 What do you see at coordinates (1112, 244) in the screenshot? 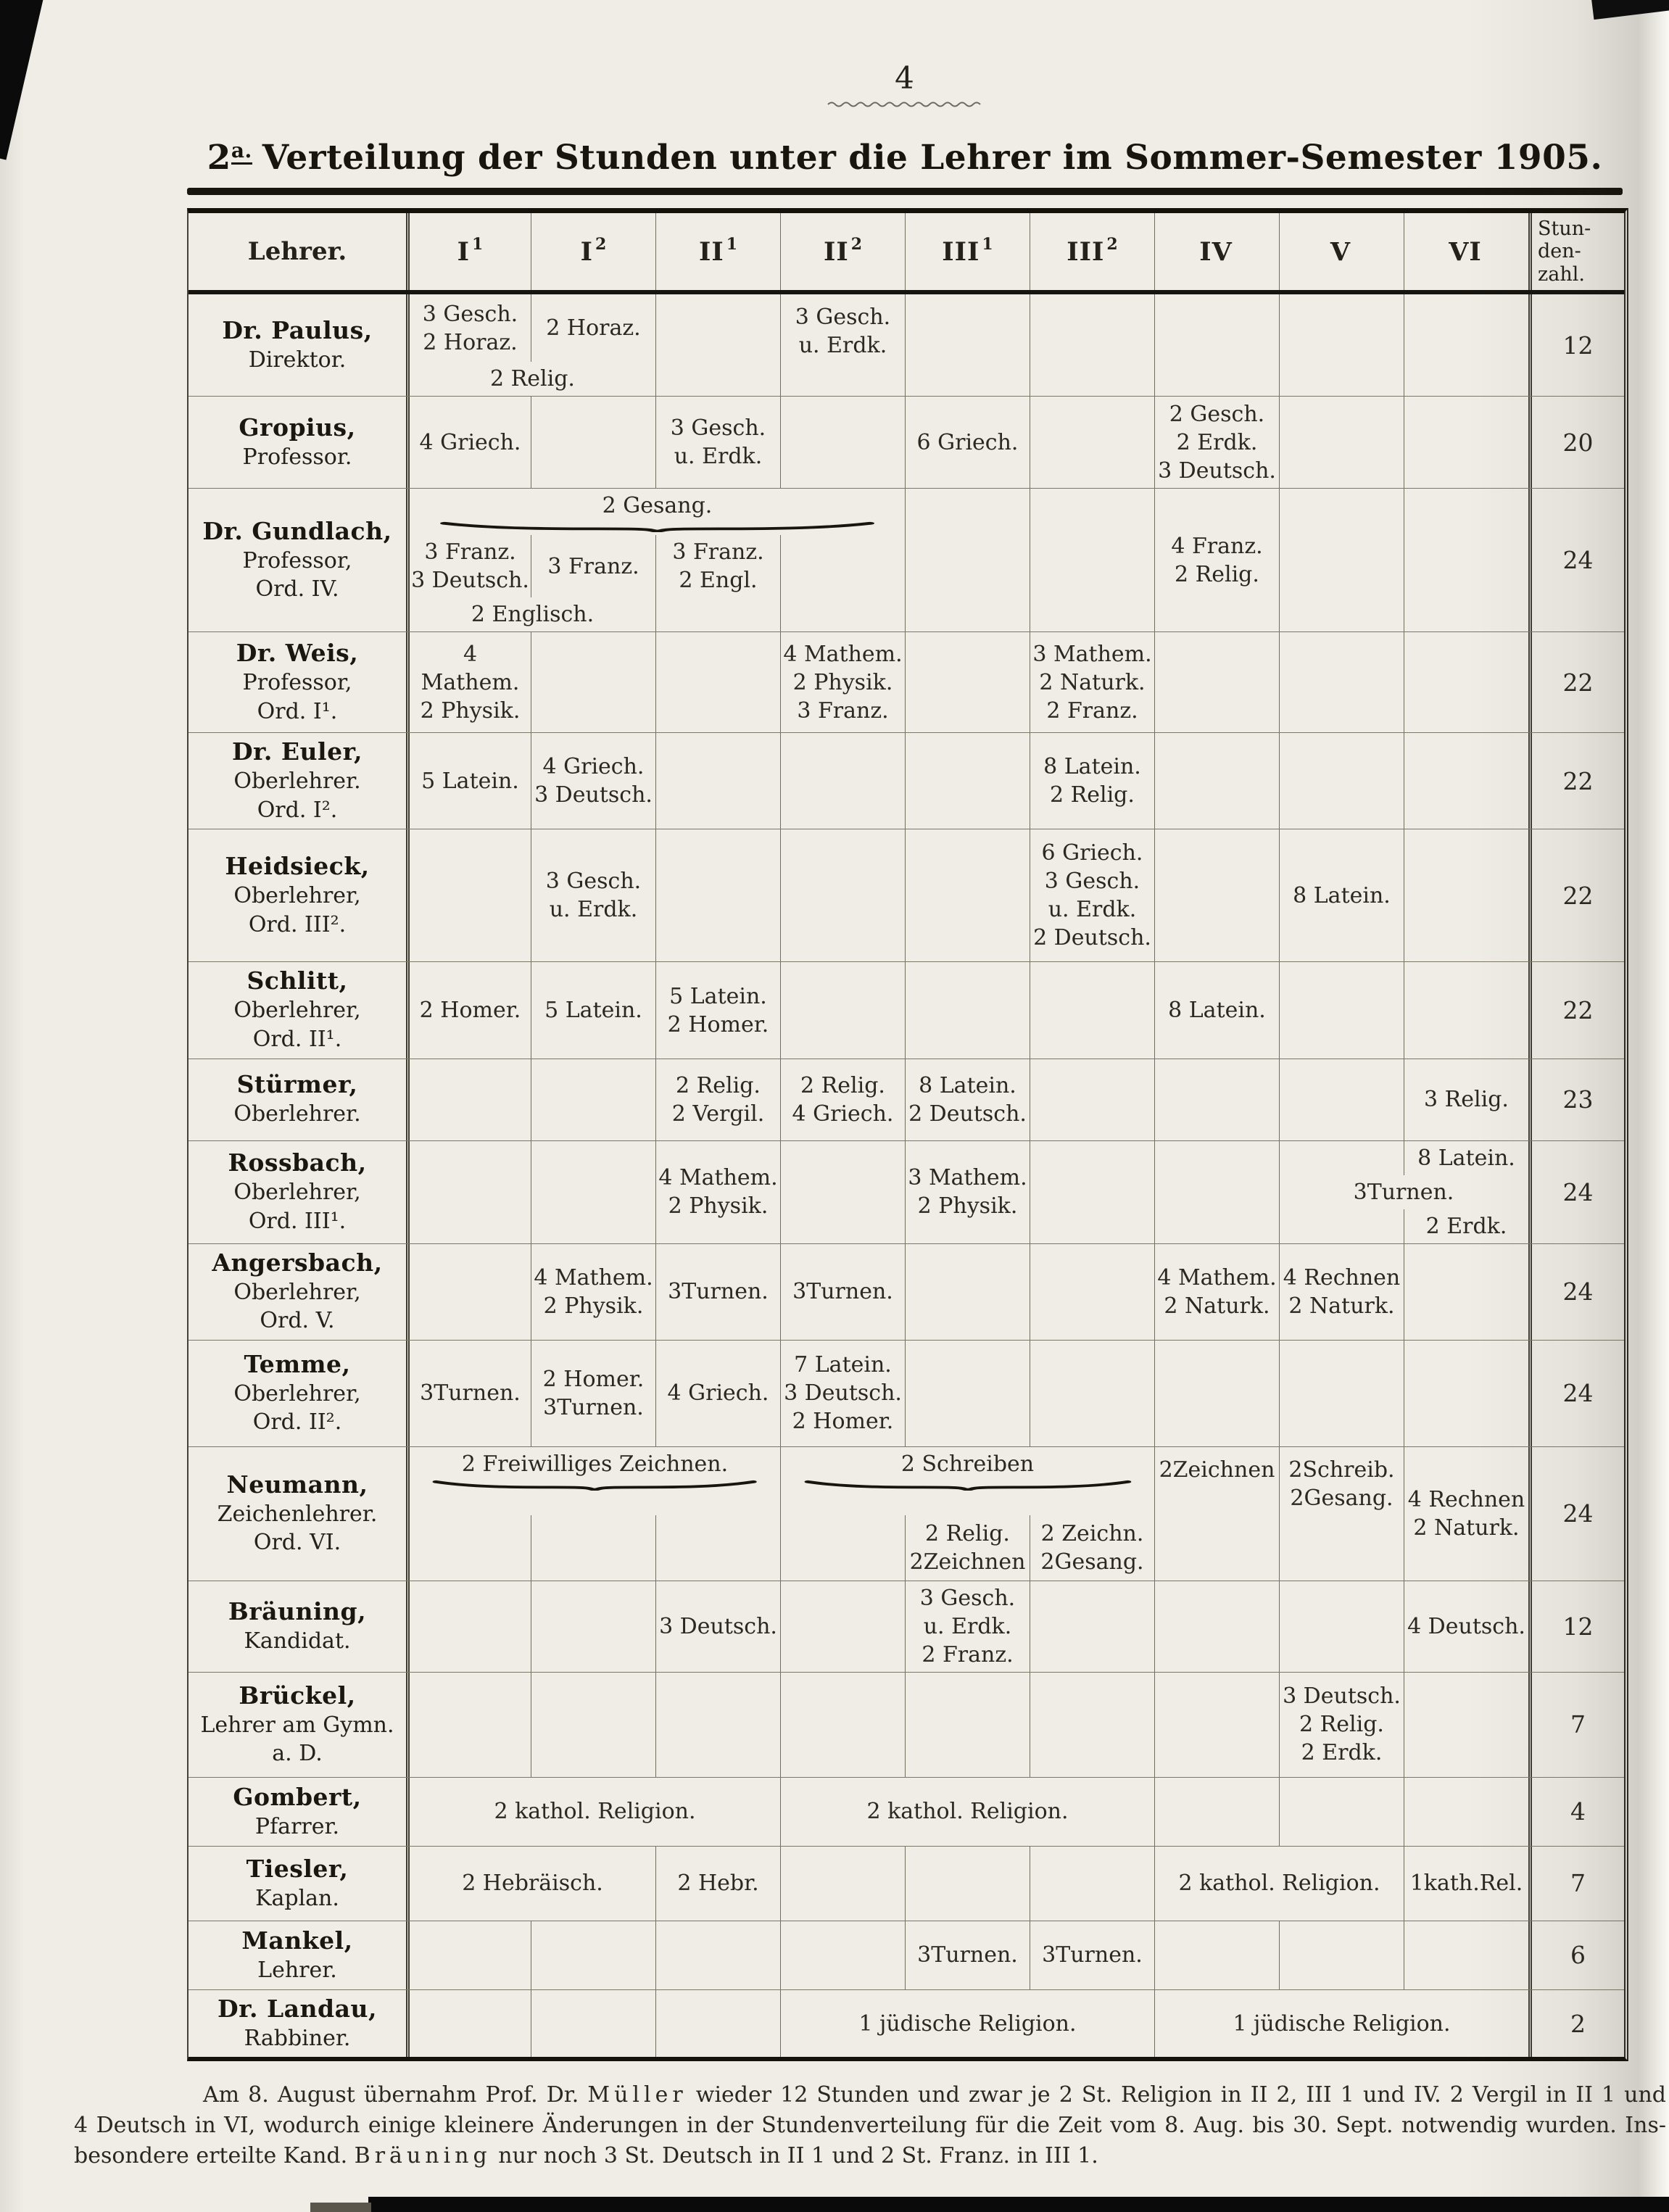
I see `column-header-sup: 2` at bounding box center [1112, 244].